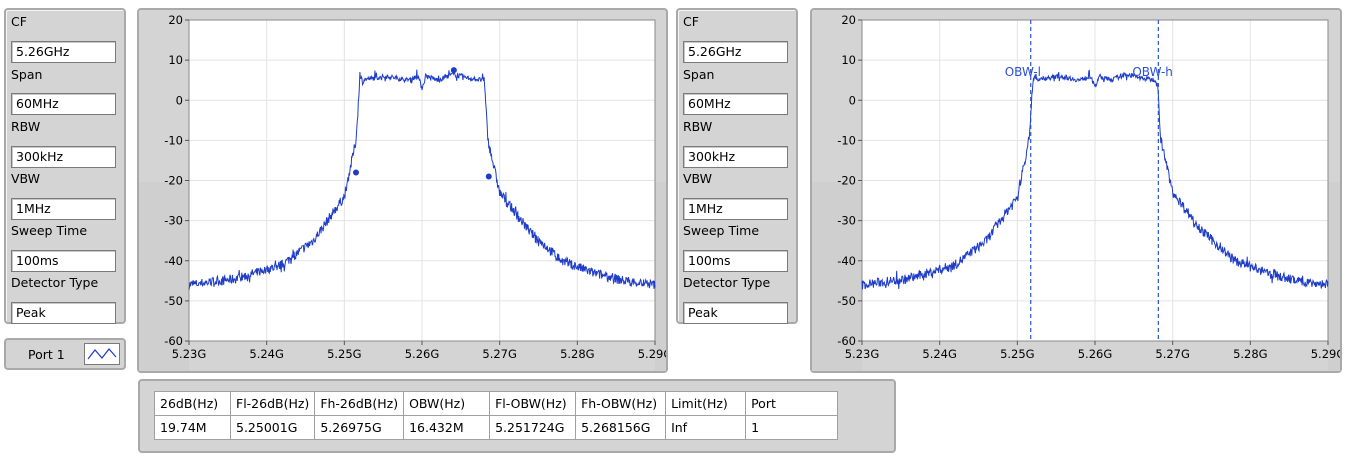 This screenshot has height=457, width=1346. What do you see at coordinates (359, 427) in the screenshot?
I see `table-cell: 5.26975G` at bounding box center [359, 427].